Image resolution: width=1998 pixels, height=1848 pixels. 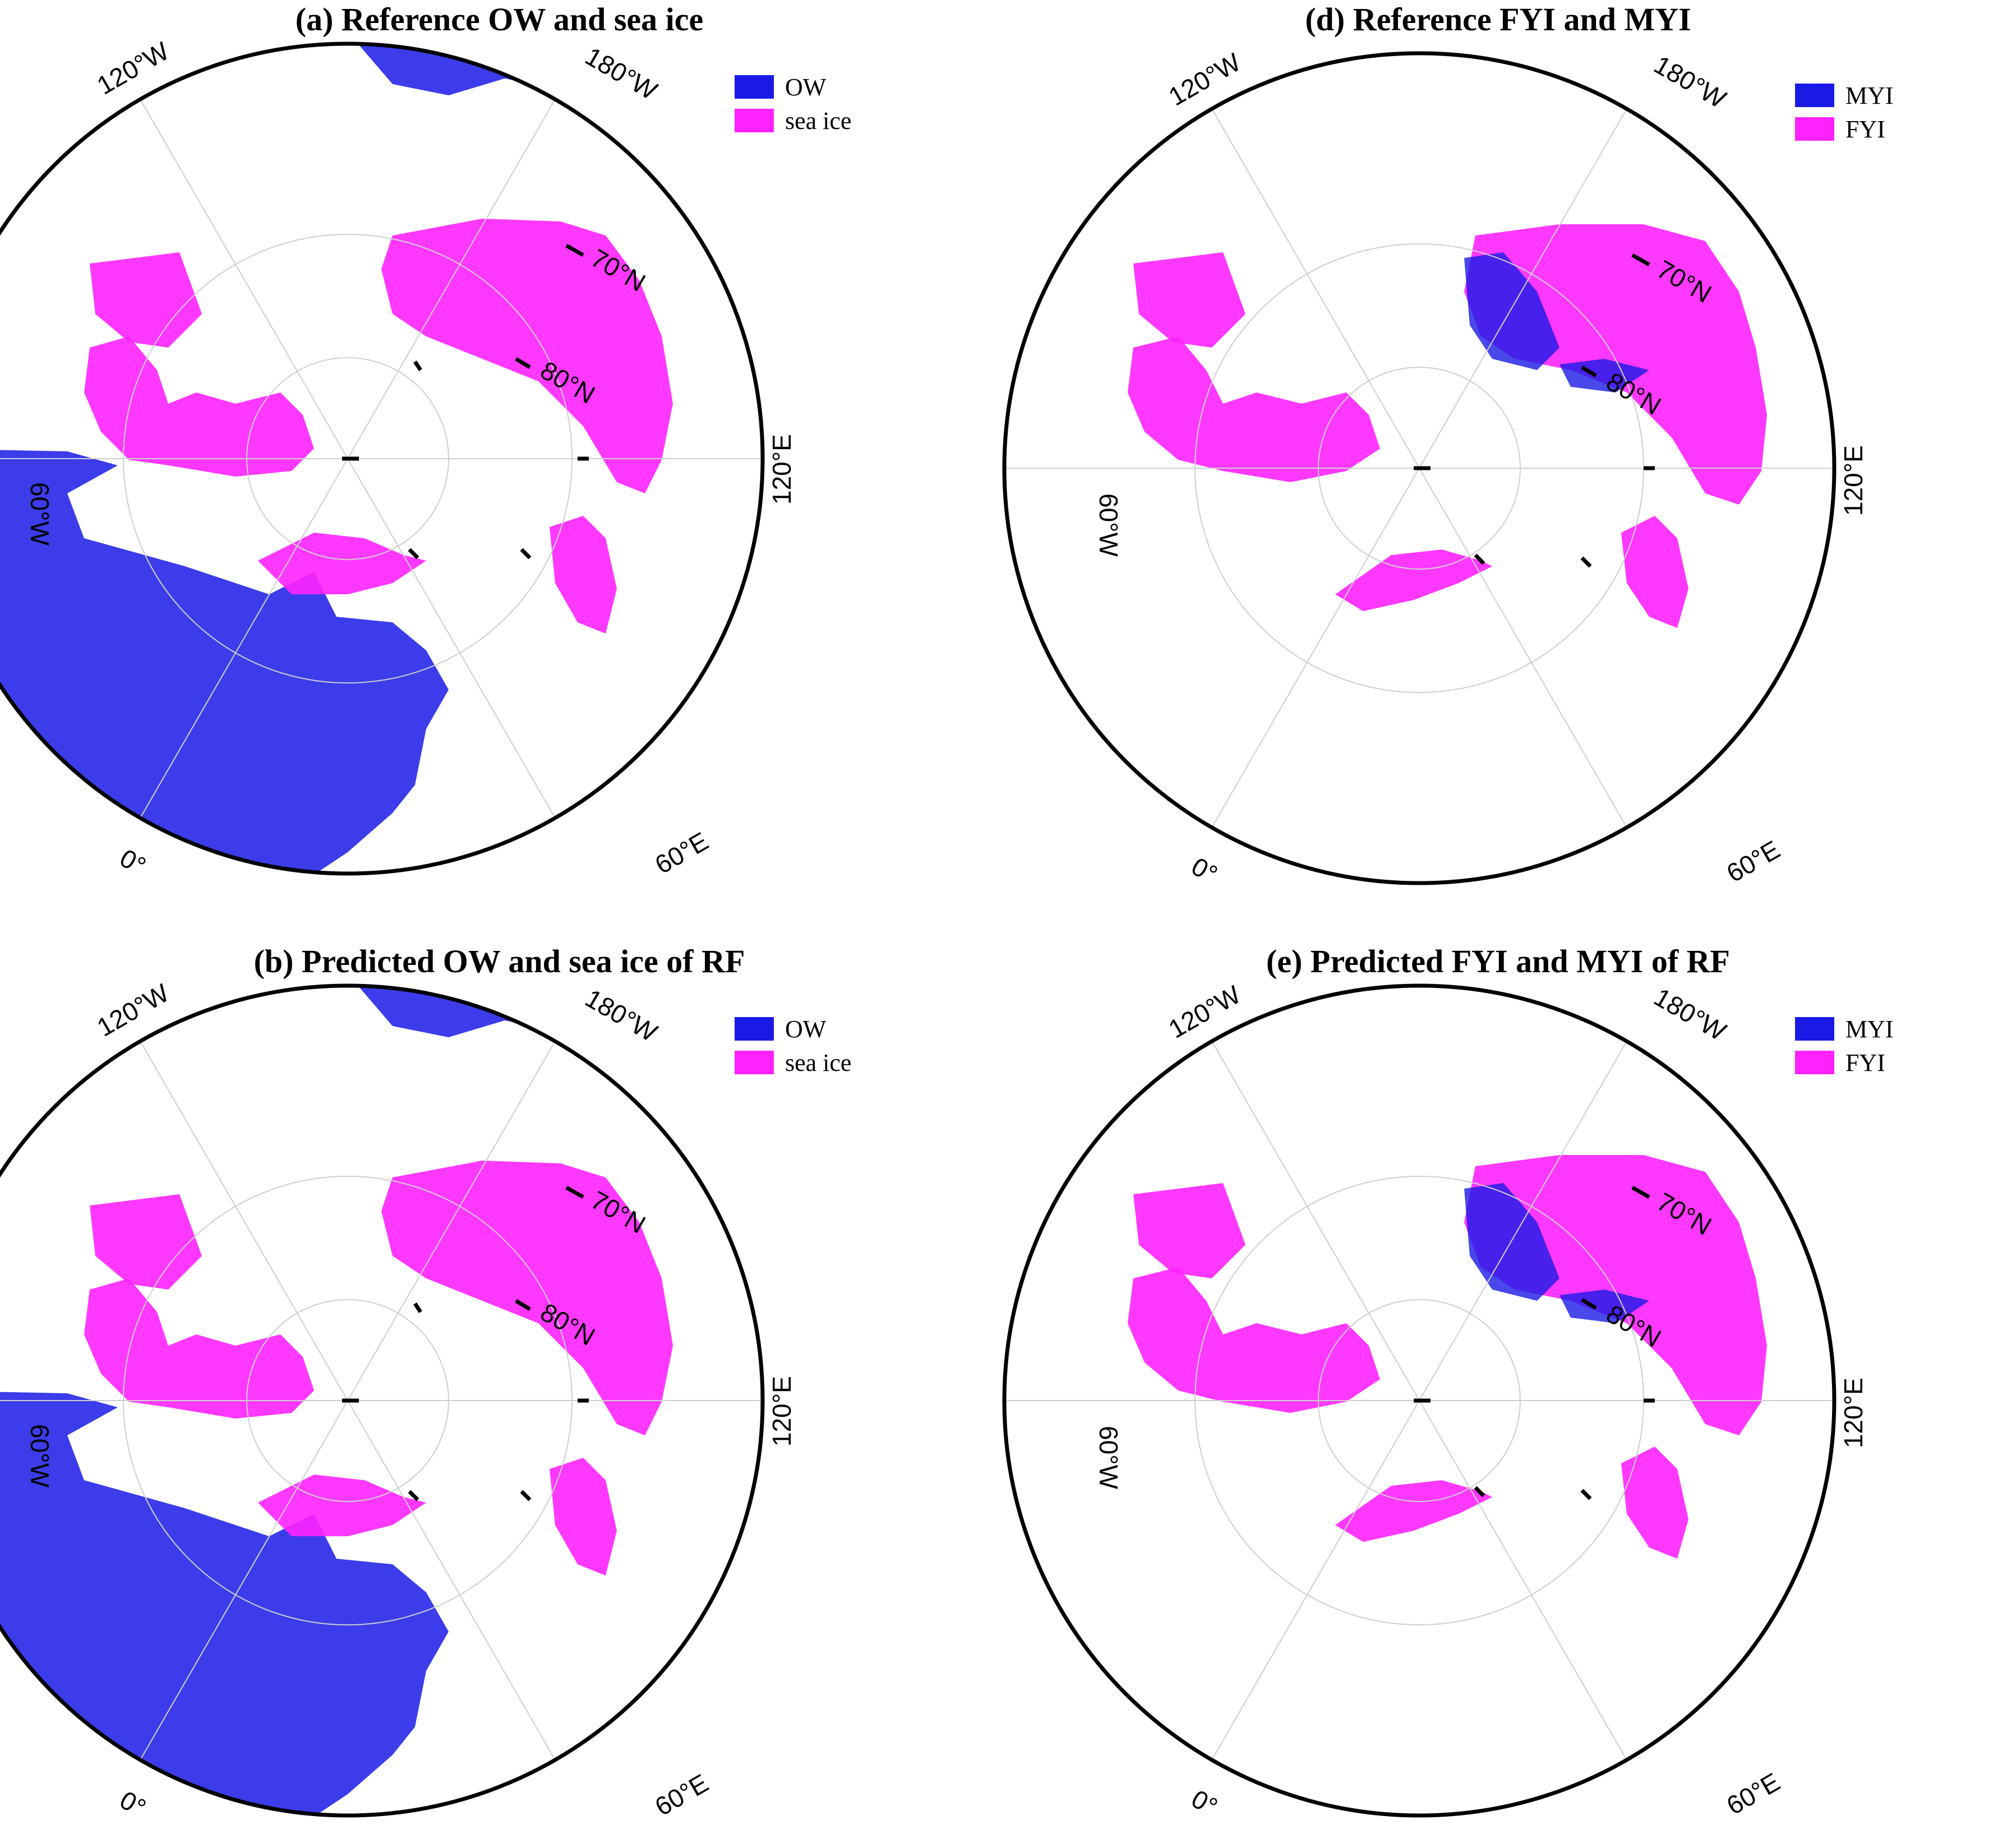 I want to click on panel-title: (e) Predicted FYI and MYI of RF, so click(x=1498, y=961).